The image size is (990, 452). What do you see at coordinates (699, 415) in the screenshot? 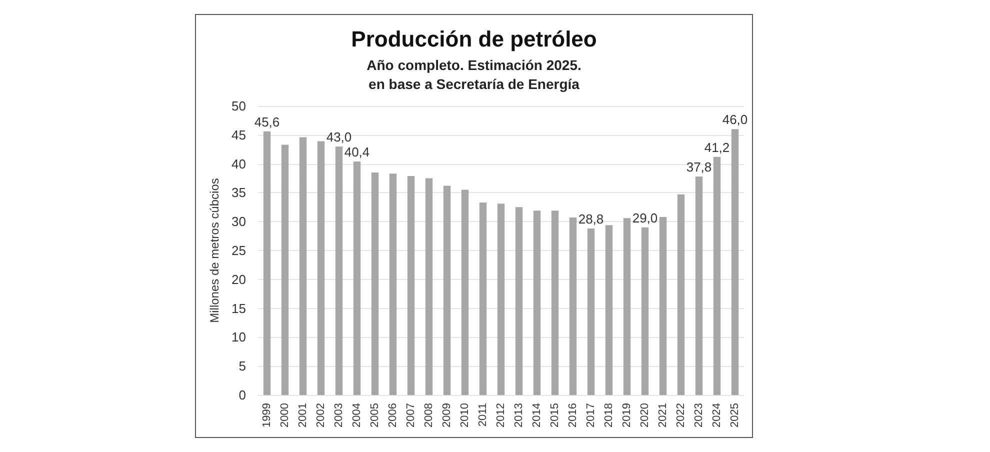
I see `x-tick-label: 2023` at bounding box center [699, 415].